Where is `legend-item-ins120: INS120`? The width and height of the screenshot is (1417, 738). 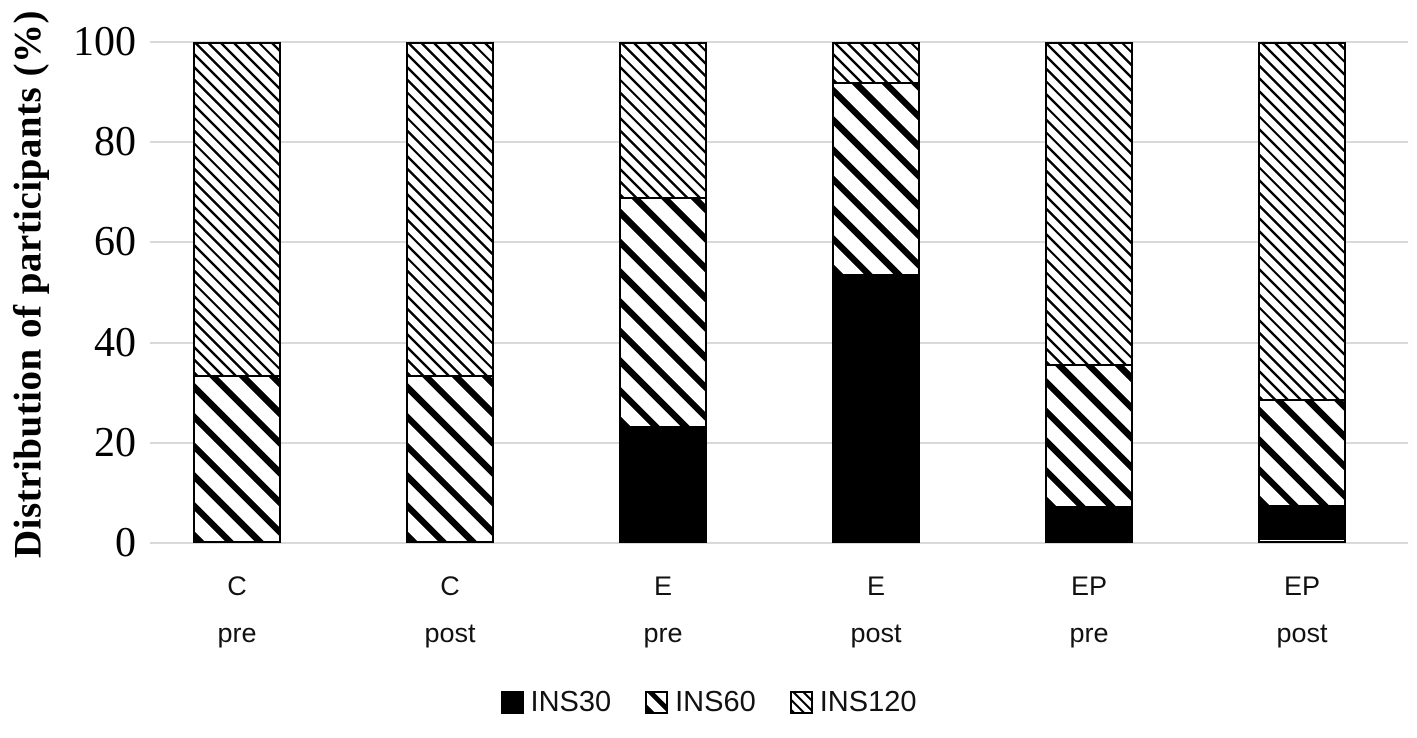
legend-item-ins120: INS120 is located at coordinates (853, 702).